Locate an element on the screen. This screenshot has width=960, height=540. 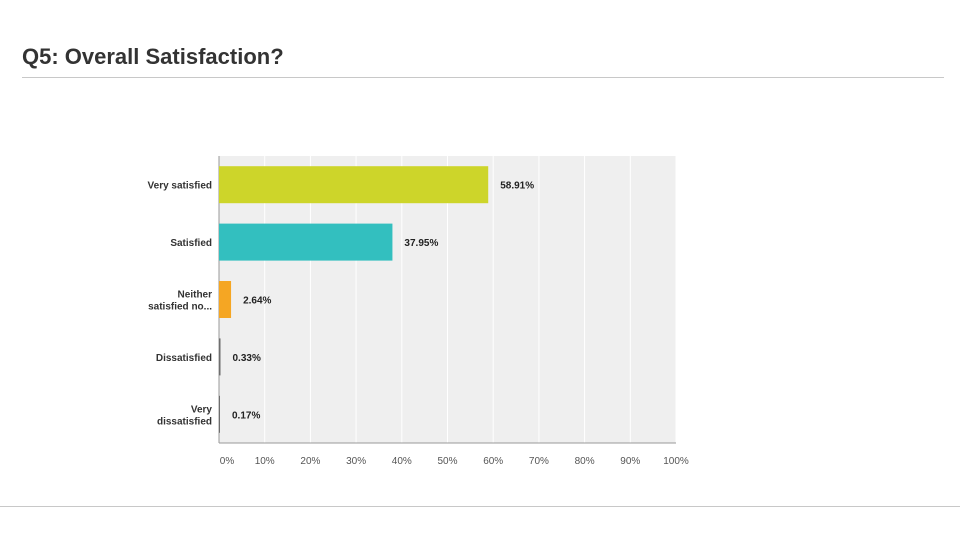
category-label-4-line-0: Very is located at coordinates (202, 409).